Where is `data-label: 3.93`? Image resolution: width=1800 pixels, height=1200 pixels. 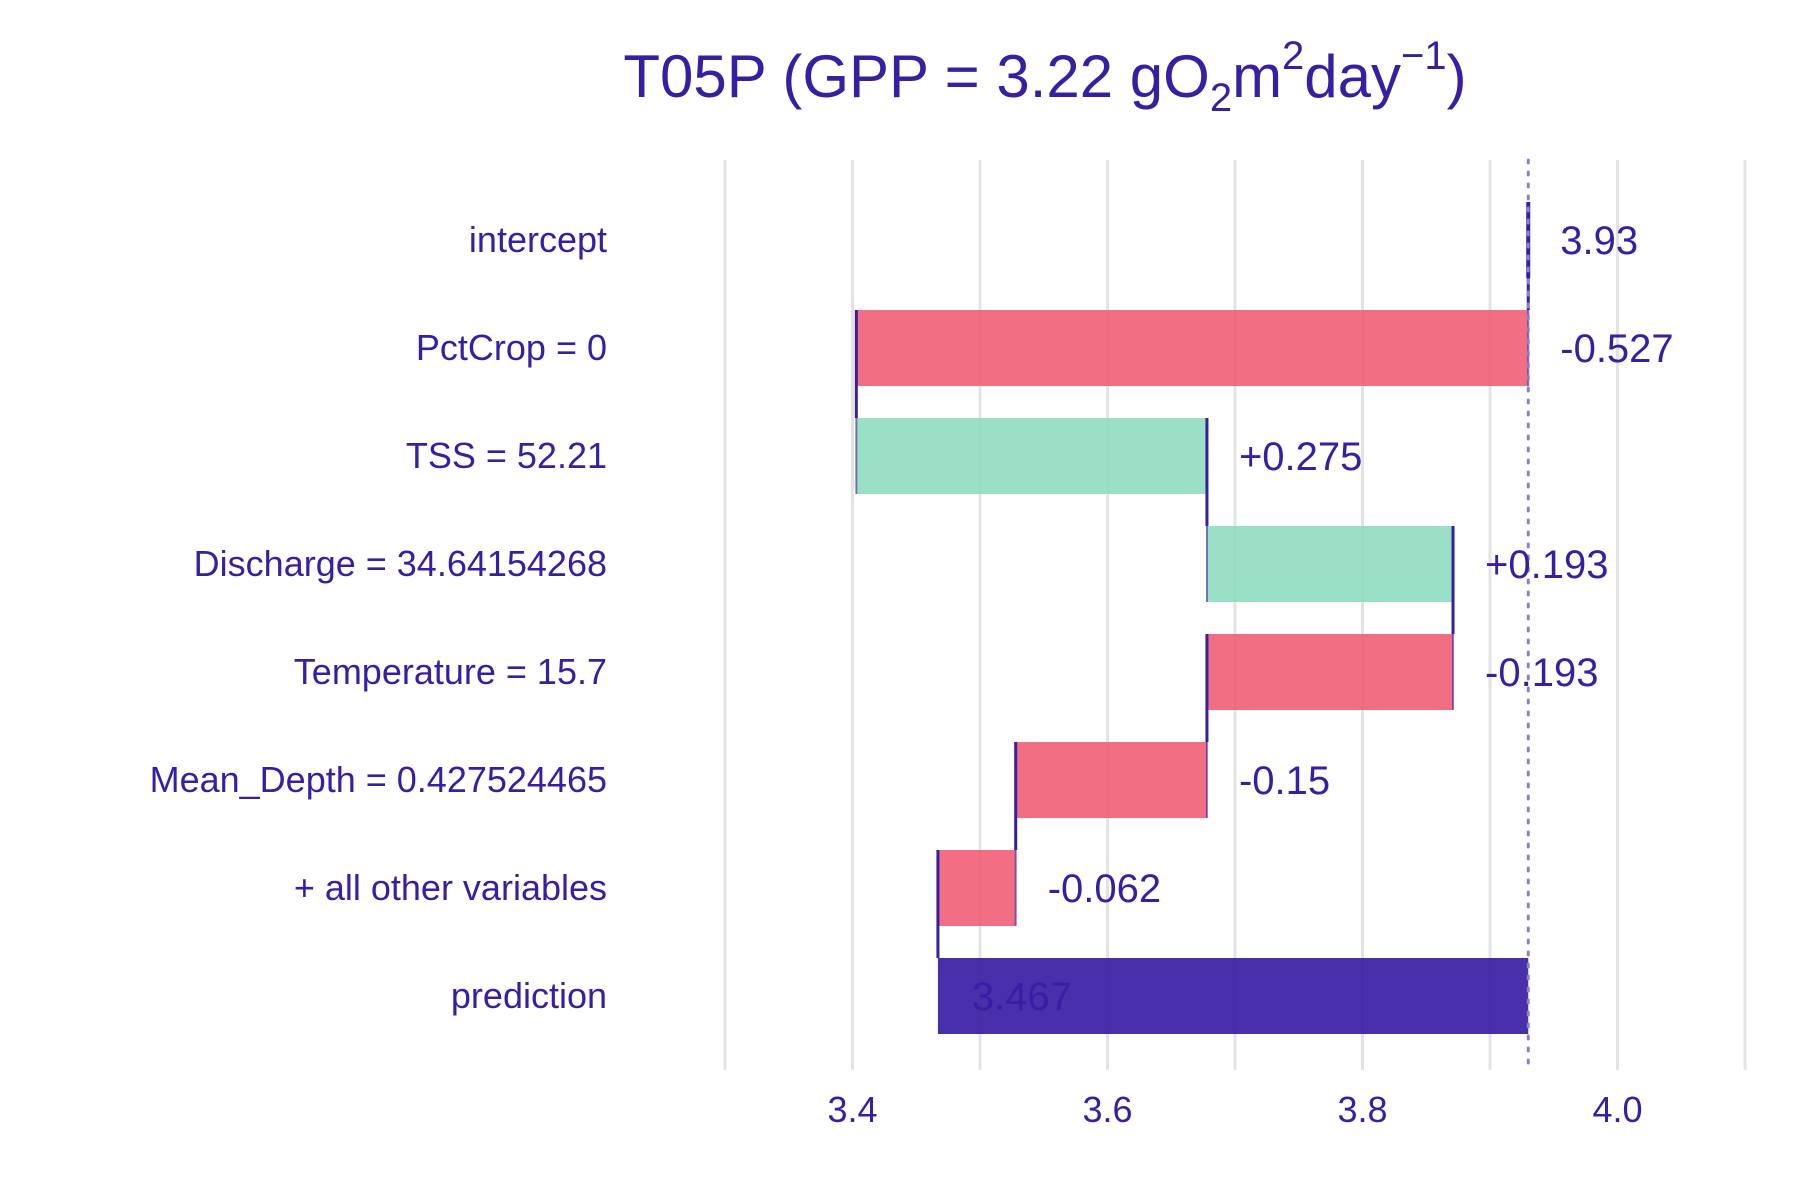 data-label: 3.93 is located at coordinates (1599, 241).